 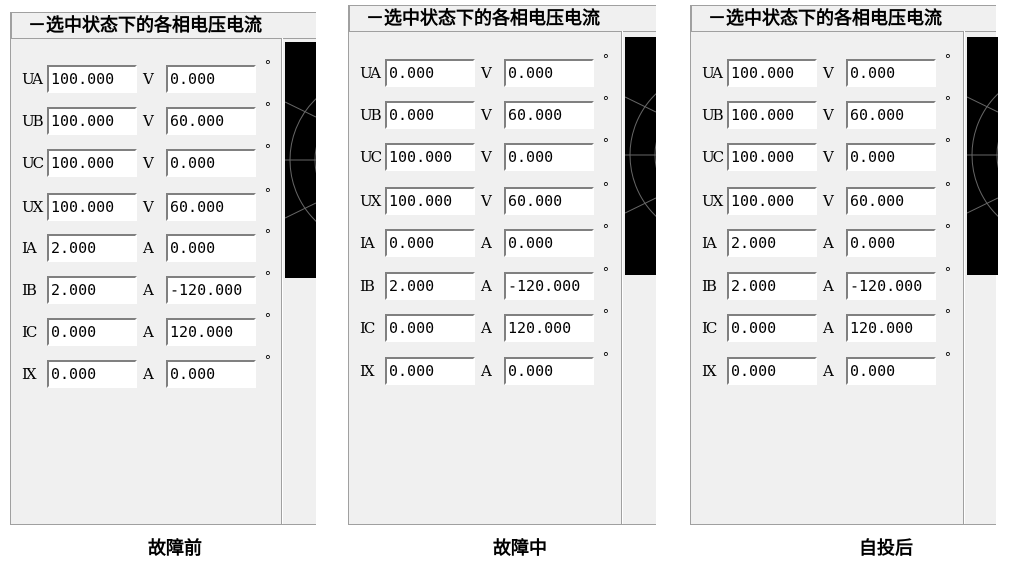 I want to click on phase-label: UX, so click(x=32, y=207).